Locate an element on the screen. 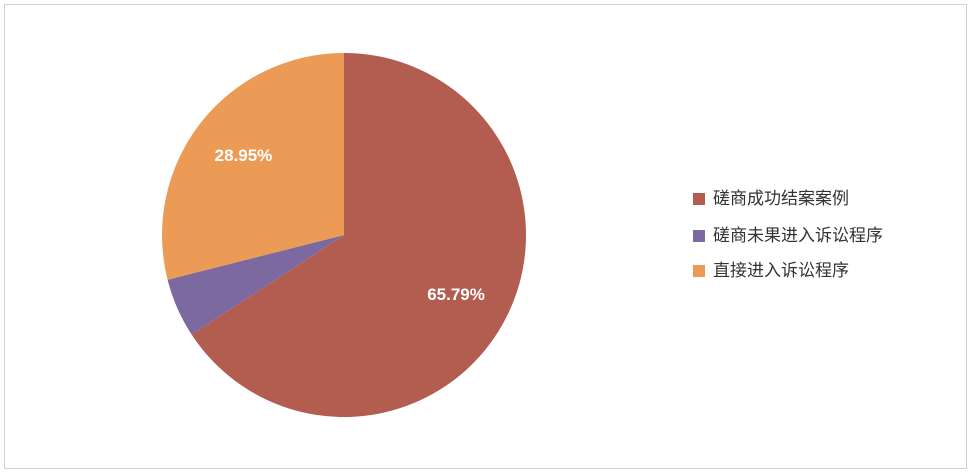 This screenshot has height=473, width=971. data-label: 28.95% is located at coordinates (244, 155).